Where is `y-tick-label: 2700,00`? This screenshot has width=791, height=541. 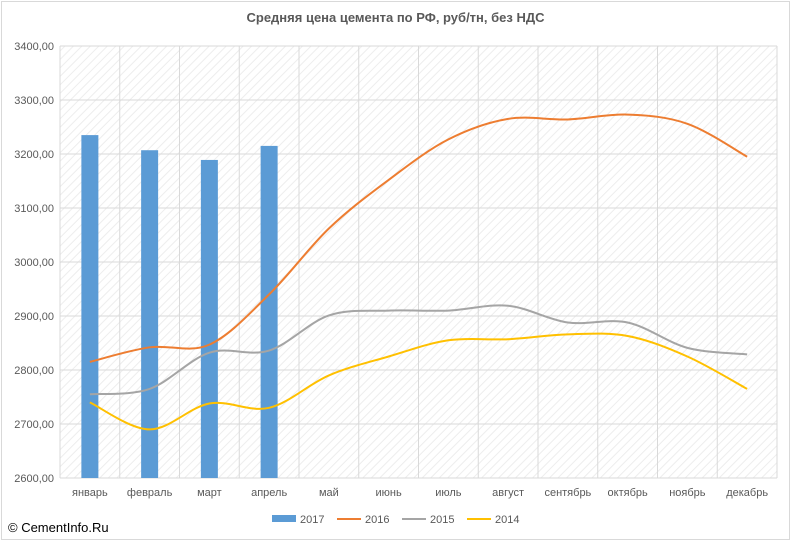
y-tick-label: 2700,00 is located at coordinates (34, 425).